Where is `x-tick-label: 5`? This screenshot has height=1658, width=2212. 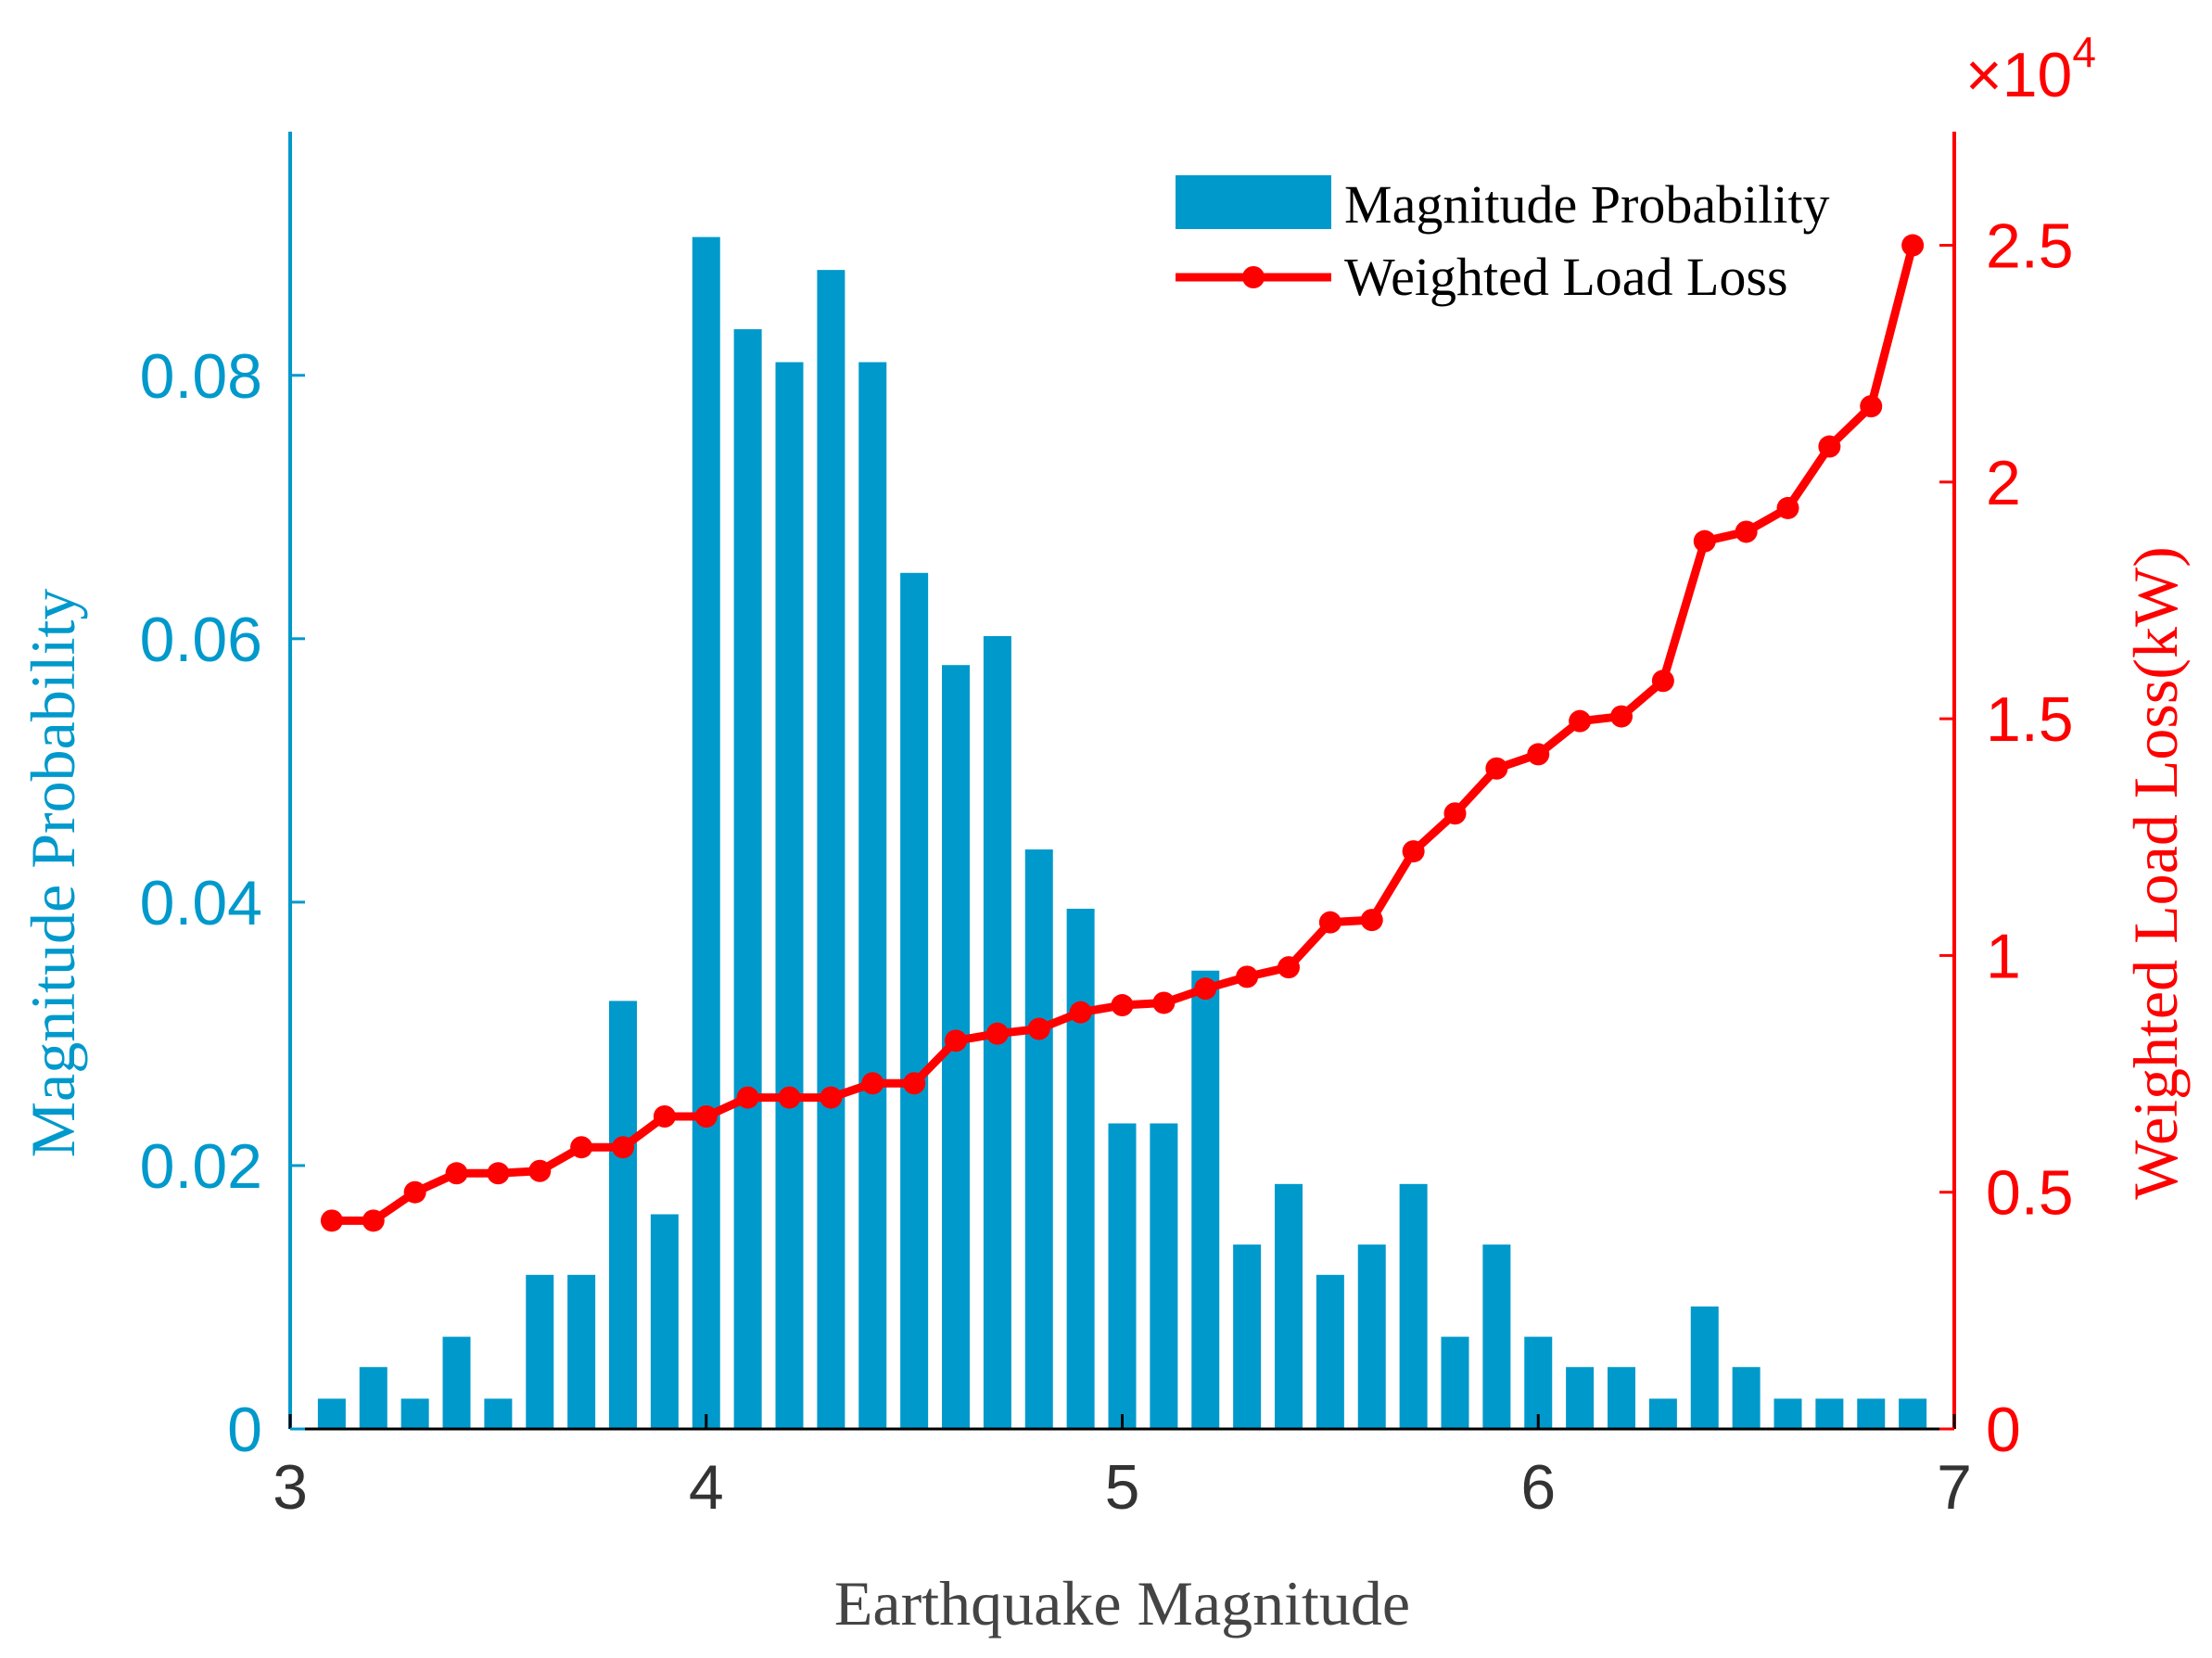 x-tick-label: 5 is located at coordinates (1122, 1487).